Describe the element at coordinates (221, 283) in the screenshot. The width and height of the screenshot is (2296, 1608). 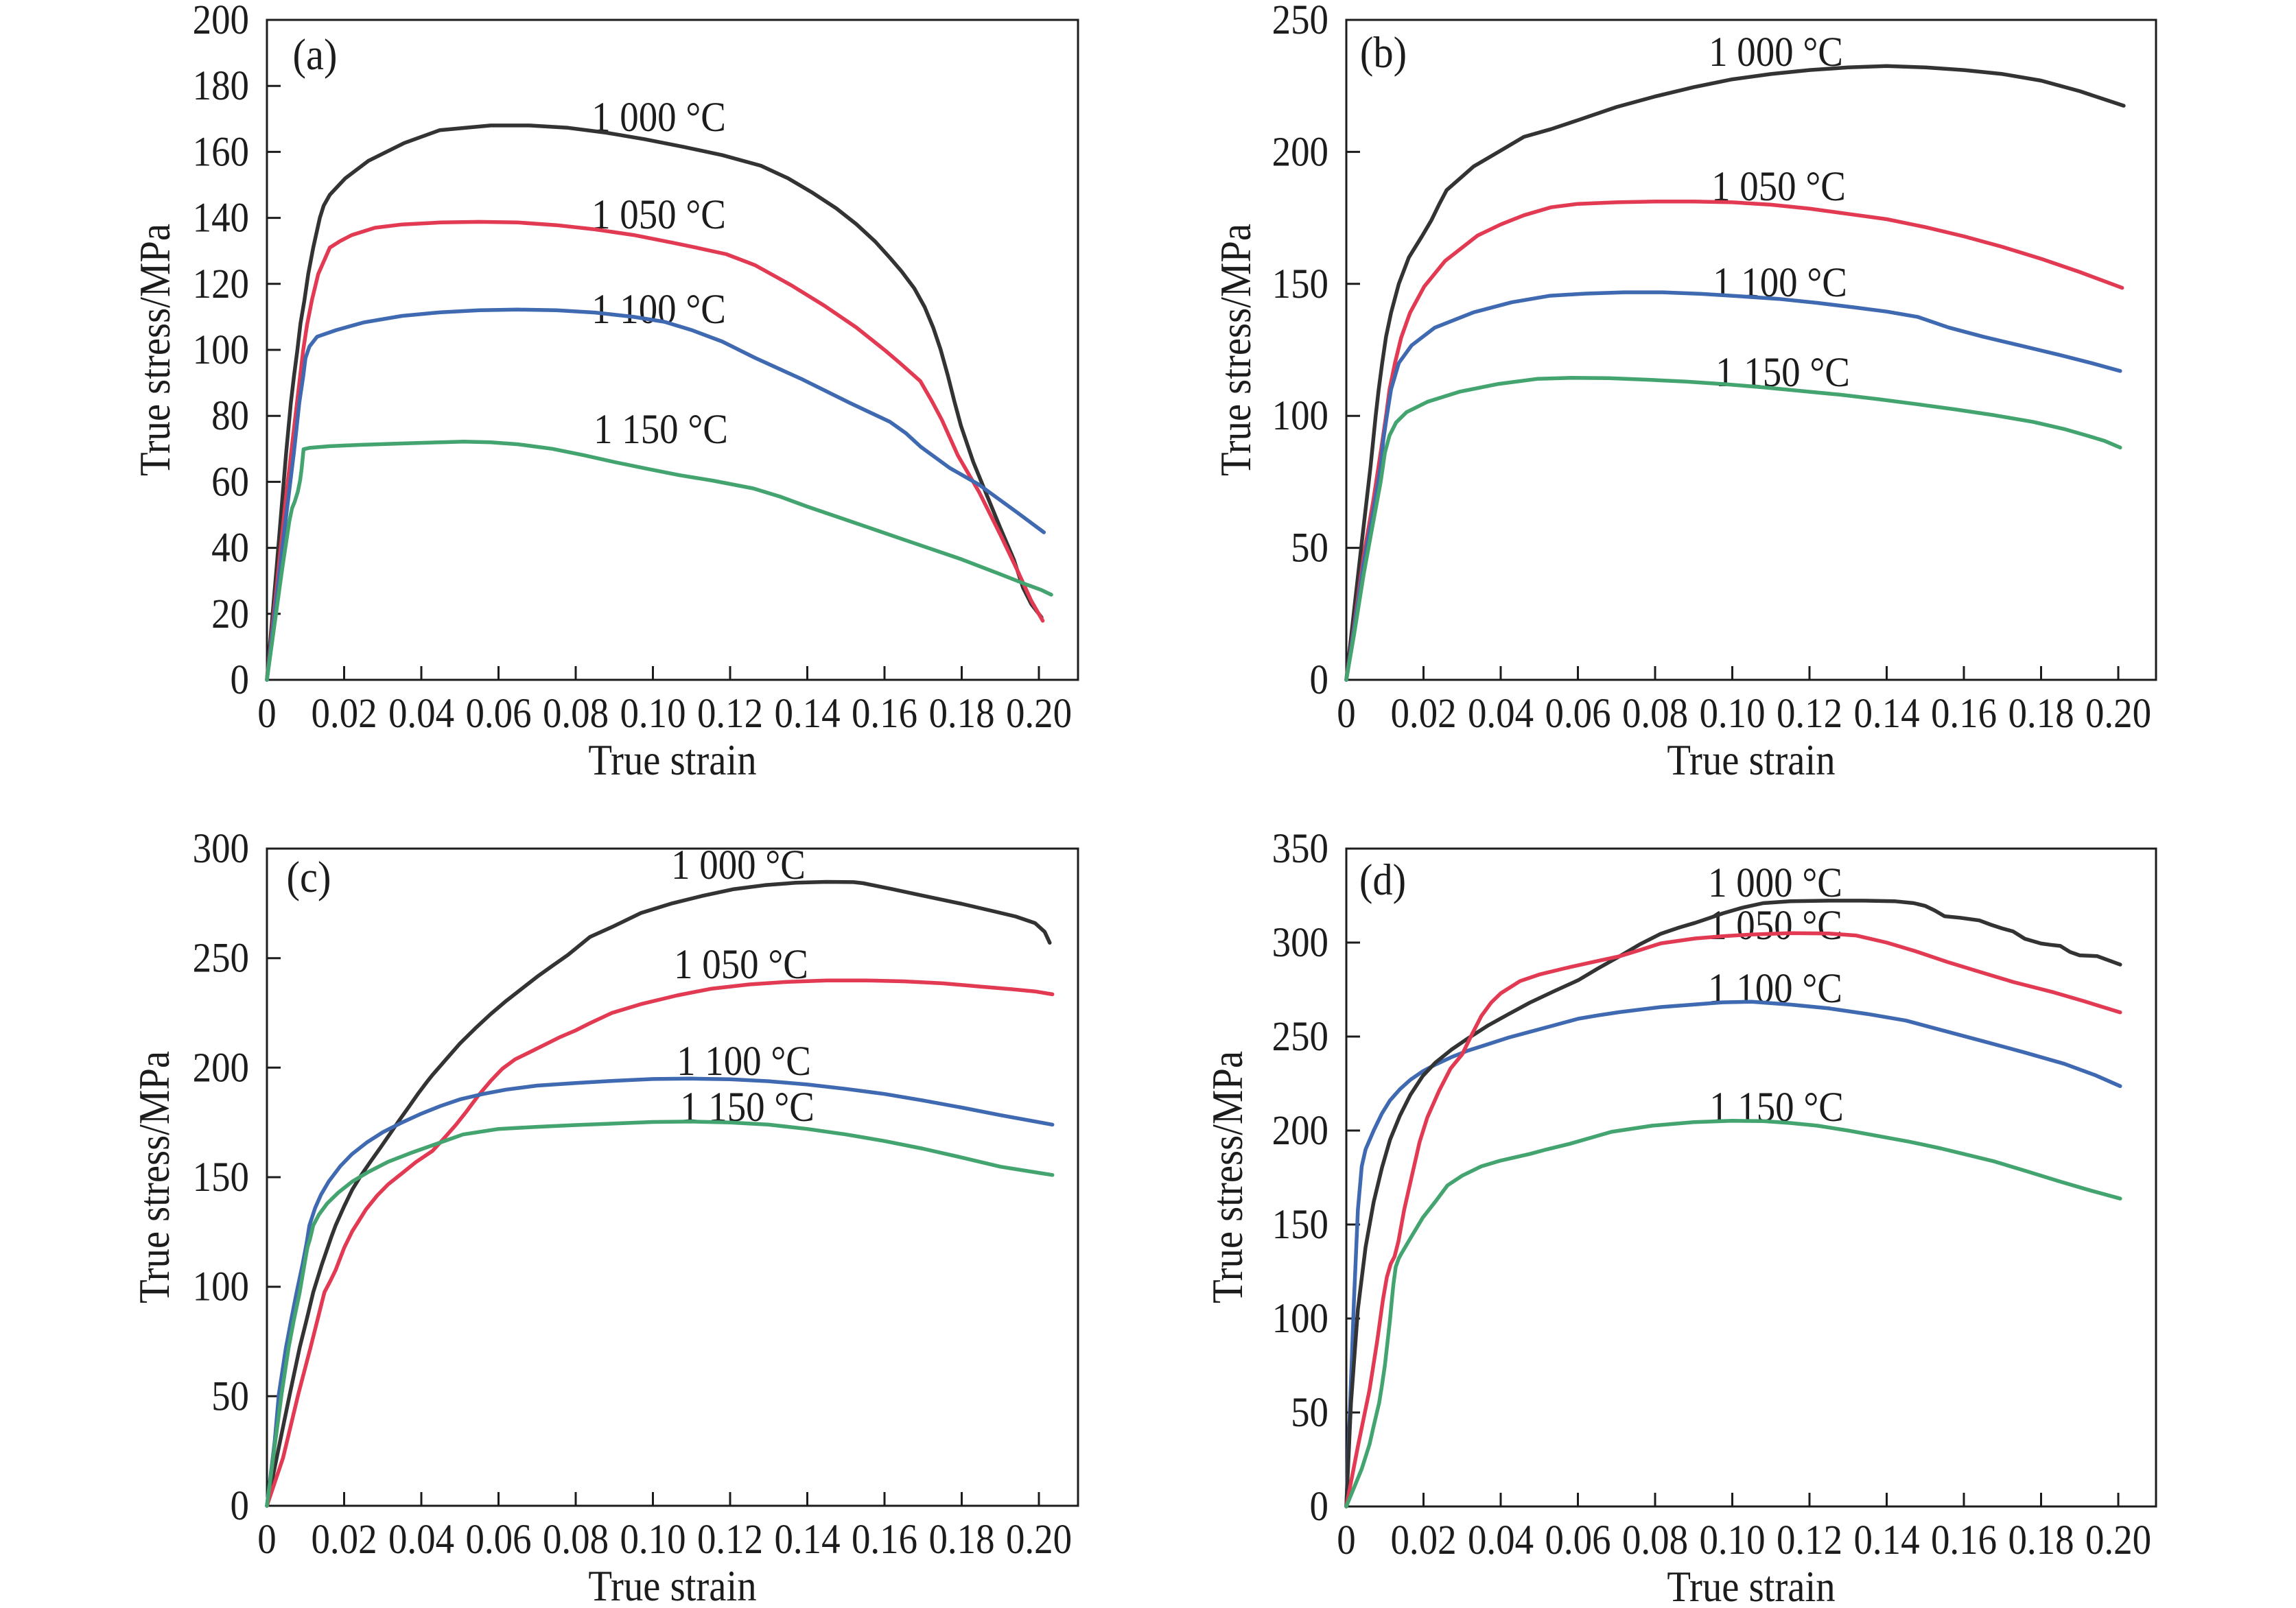
I see `svg-text: 120` at that location.